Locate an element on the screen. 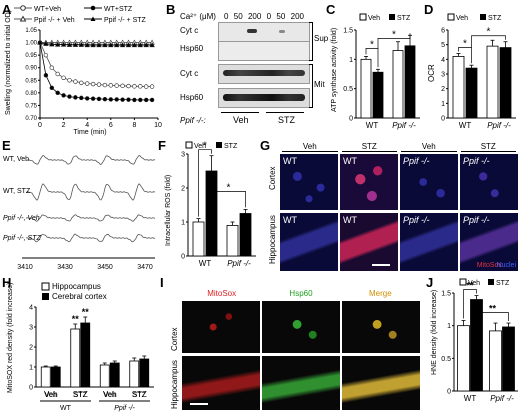 The image size is (520, 412). conc-row: 0 50 200 0 50 200 is located at coordinates (264, 16).